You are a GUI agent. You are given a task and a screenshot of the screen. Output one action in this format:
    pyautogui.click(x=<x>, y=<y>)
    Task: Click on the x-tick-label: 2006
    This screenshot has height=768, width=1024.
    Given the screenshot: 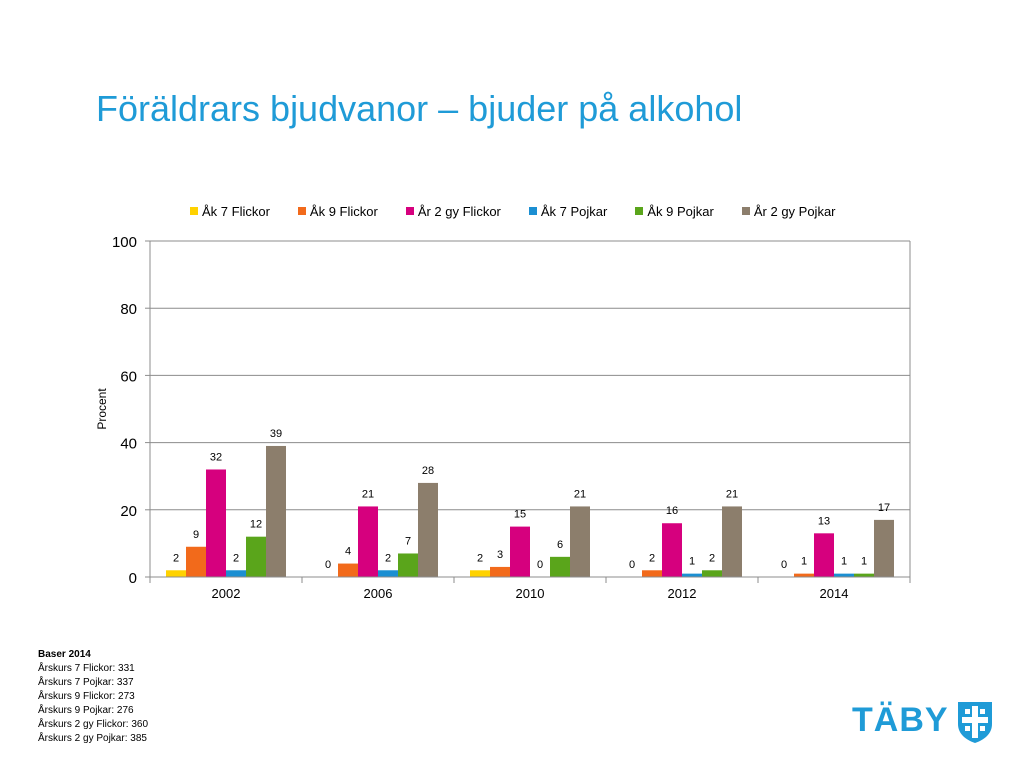 What is the action you would take?
    pyautogui.click(x=378, y=593)
    